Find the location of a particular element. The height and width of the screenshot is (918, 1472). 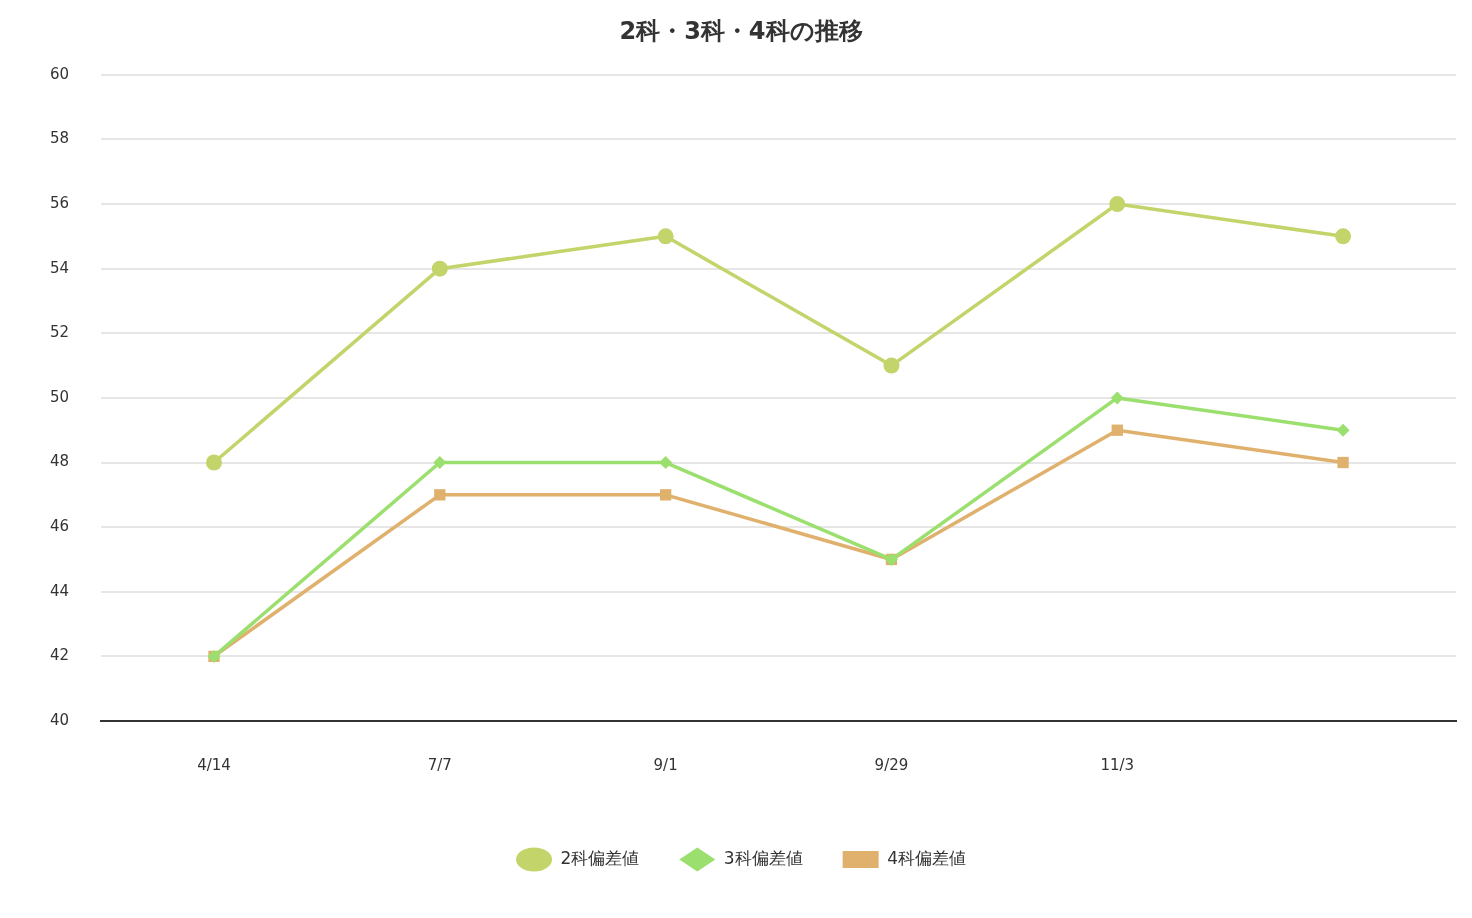

x-tick-label: 9/29 is located at coordinates (891, 764).